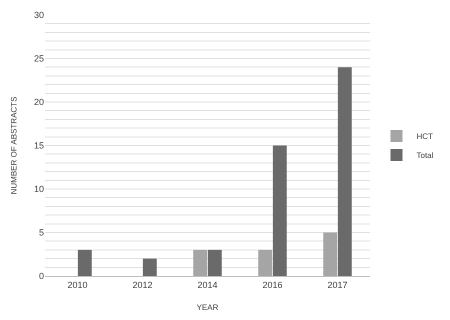 Image resolution: width=450 pixels, height=320 pixels. I want to click on legend-label: HCT, so click(425, 137).